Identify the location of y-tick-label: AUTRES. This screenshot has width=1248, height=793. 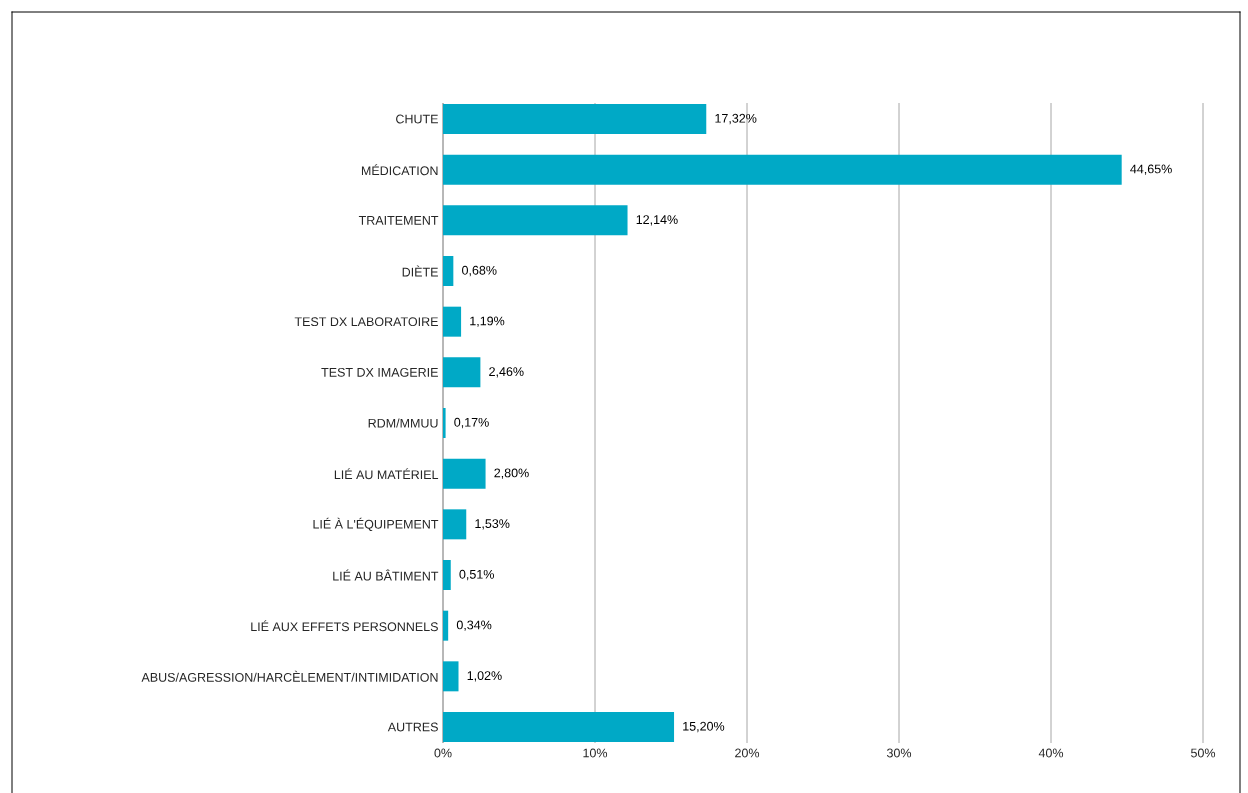
(412, 727).